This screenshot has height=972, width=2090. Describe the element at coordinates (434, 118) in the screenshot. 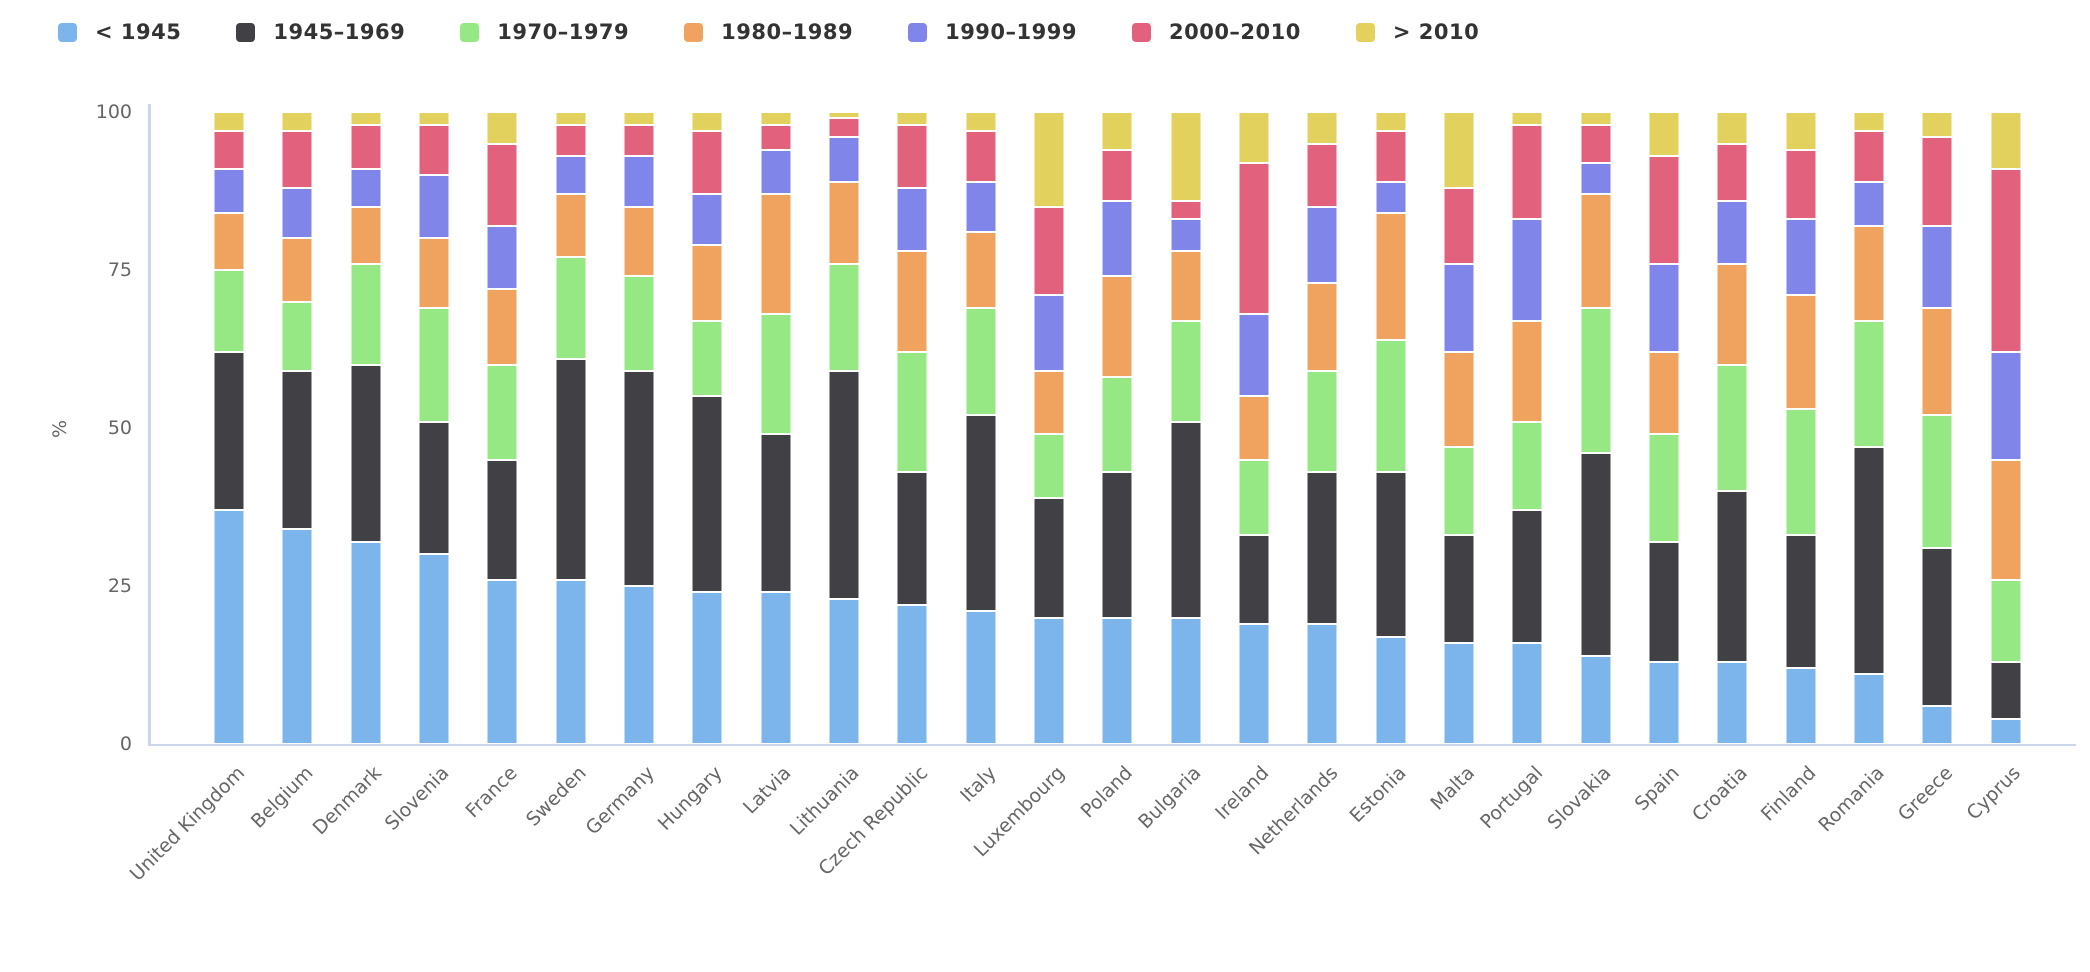

I see `bar-segment-slovenia-2010` at that location.